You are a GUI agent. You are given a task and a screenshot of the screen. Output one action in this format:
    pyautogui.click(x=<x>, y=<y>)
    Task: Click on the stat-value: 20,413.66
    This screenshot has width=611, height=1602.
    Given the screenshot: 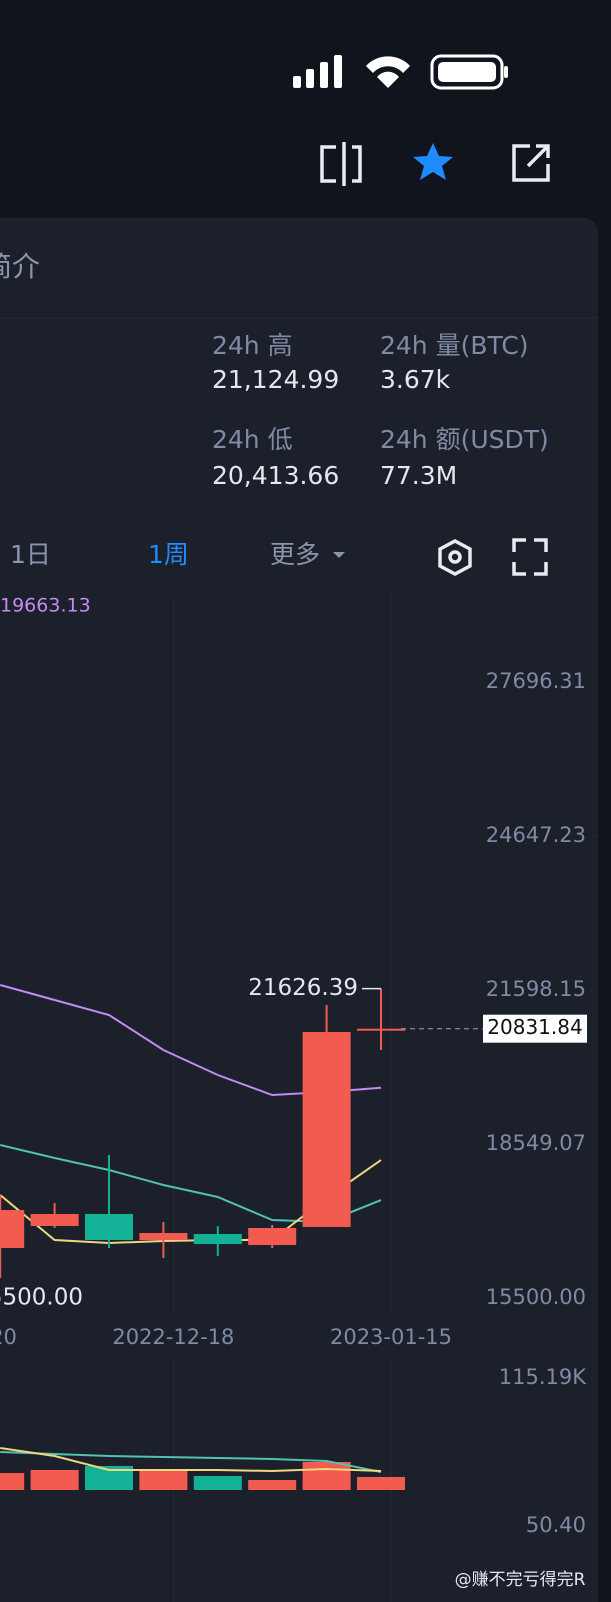 What is the action you would take?
    pyautogui.click(x=275, y=475)
    